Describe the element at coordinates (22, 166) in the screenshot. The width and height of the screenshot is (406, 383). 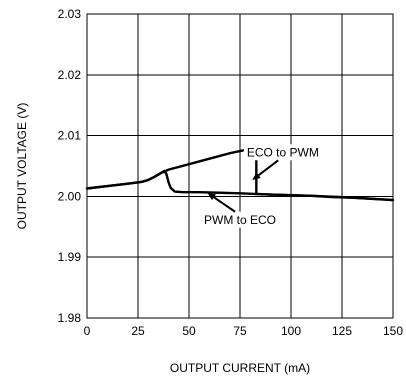
I see `y-axis-label: OUTPUT VOLTAGE (V)` at that location.